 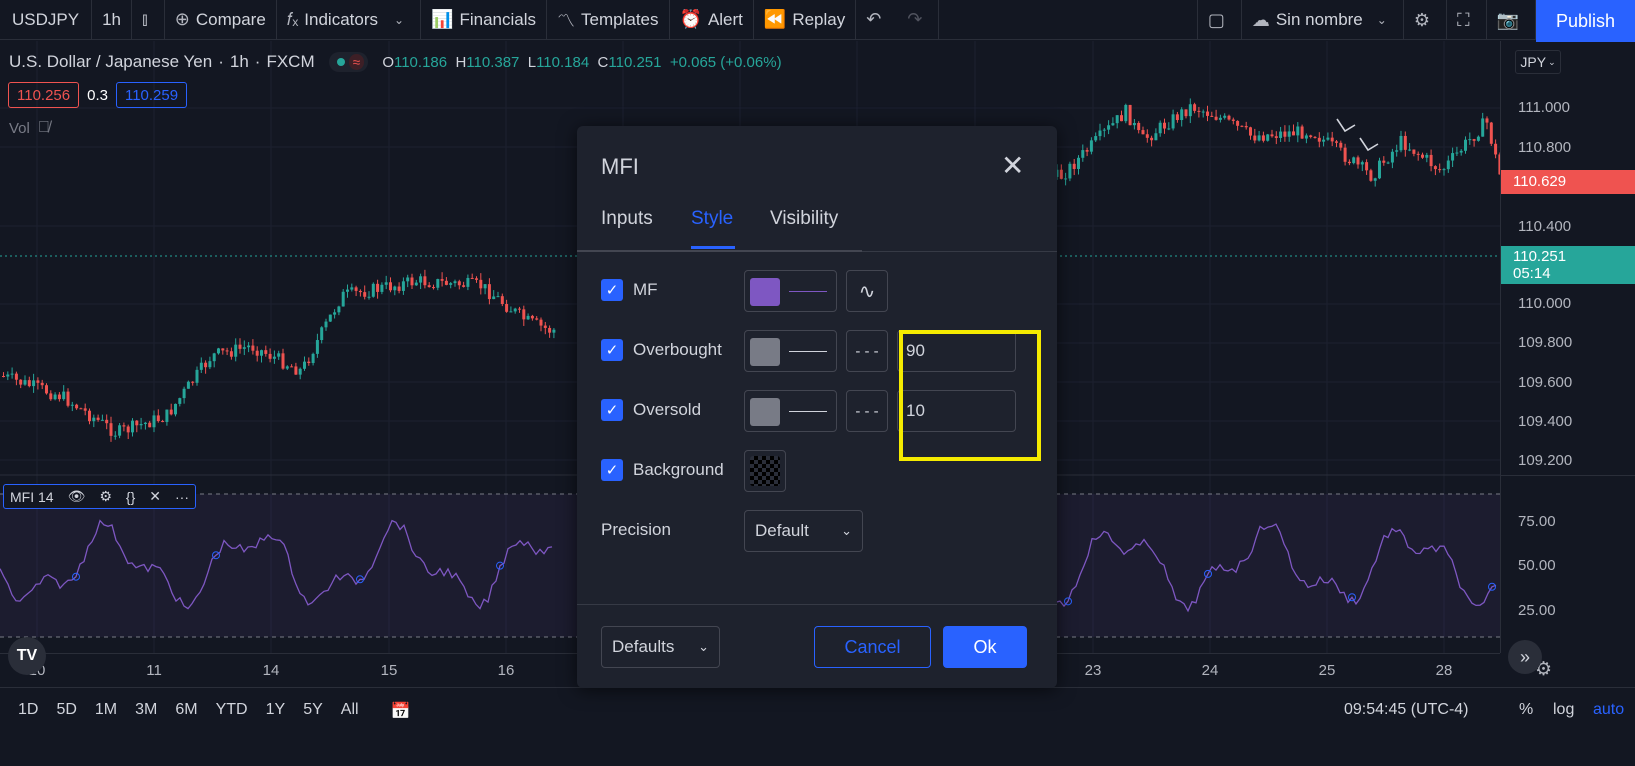 I want to click on oversold-value-input, so click(x=956, y=411).